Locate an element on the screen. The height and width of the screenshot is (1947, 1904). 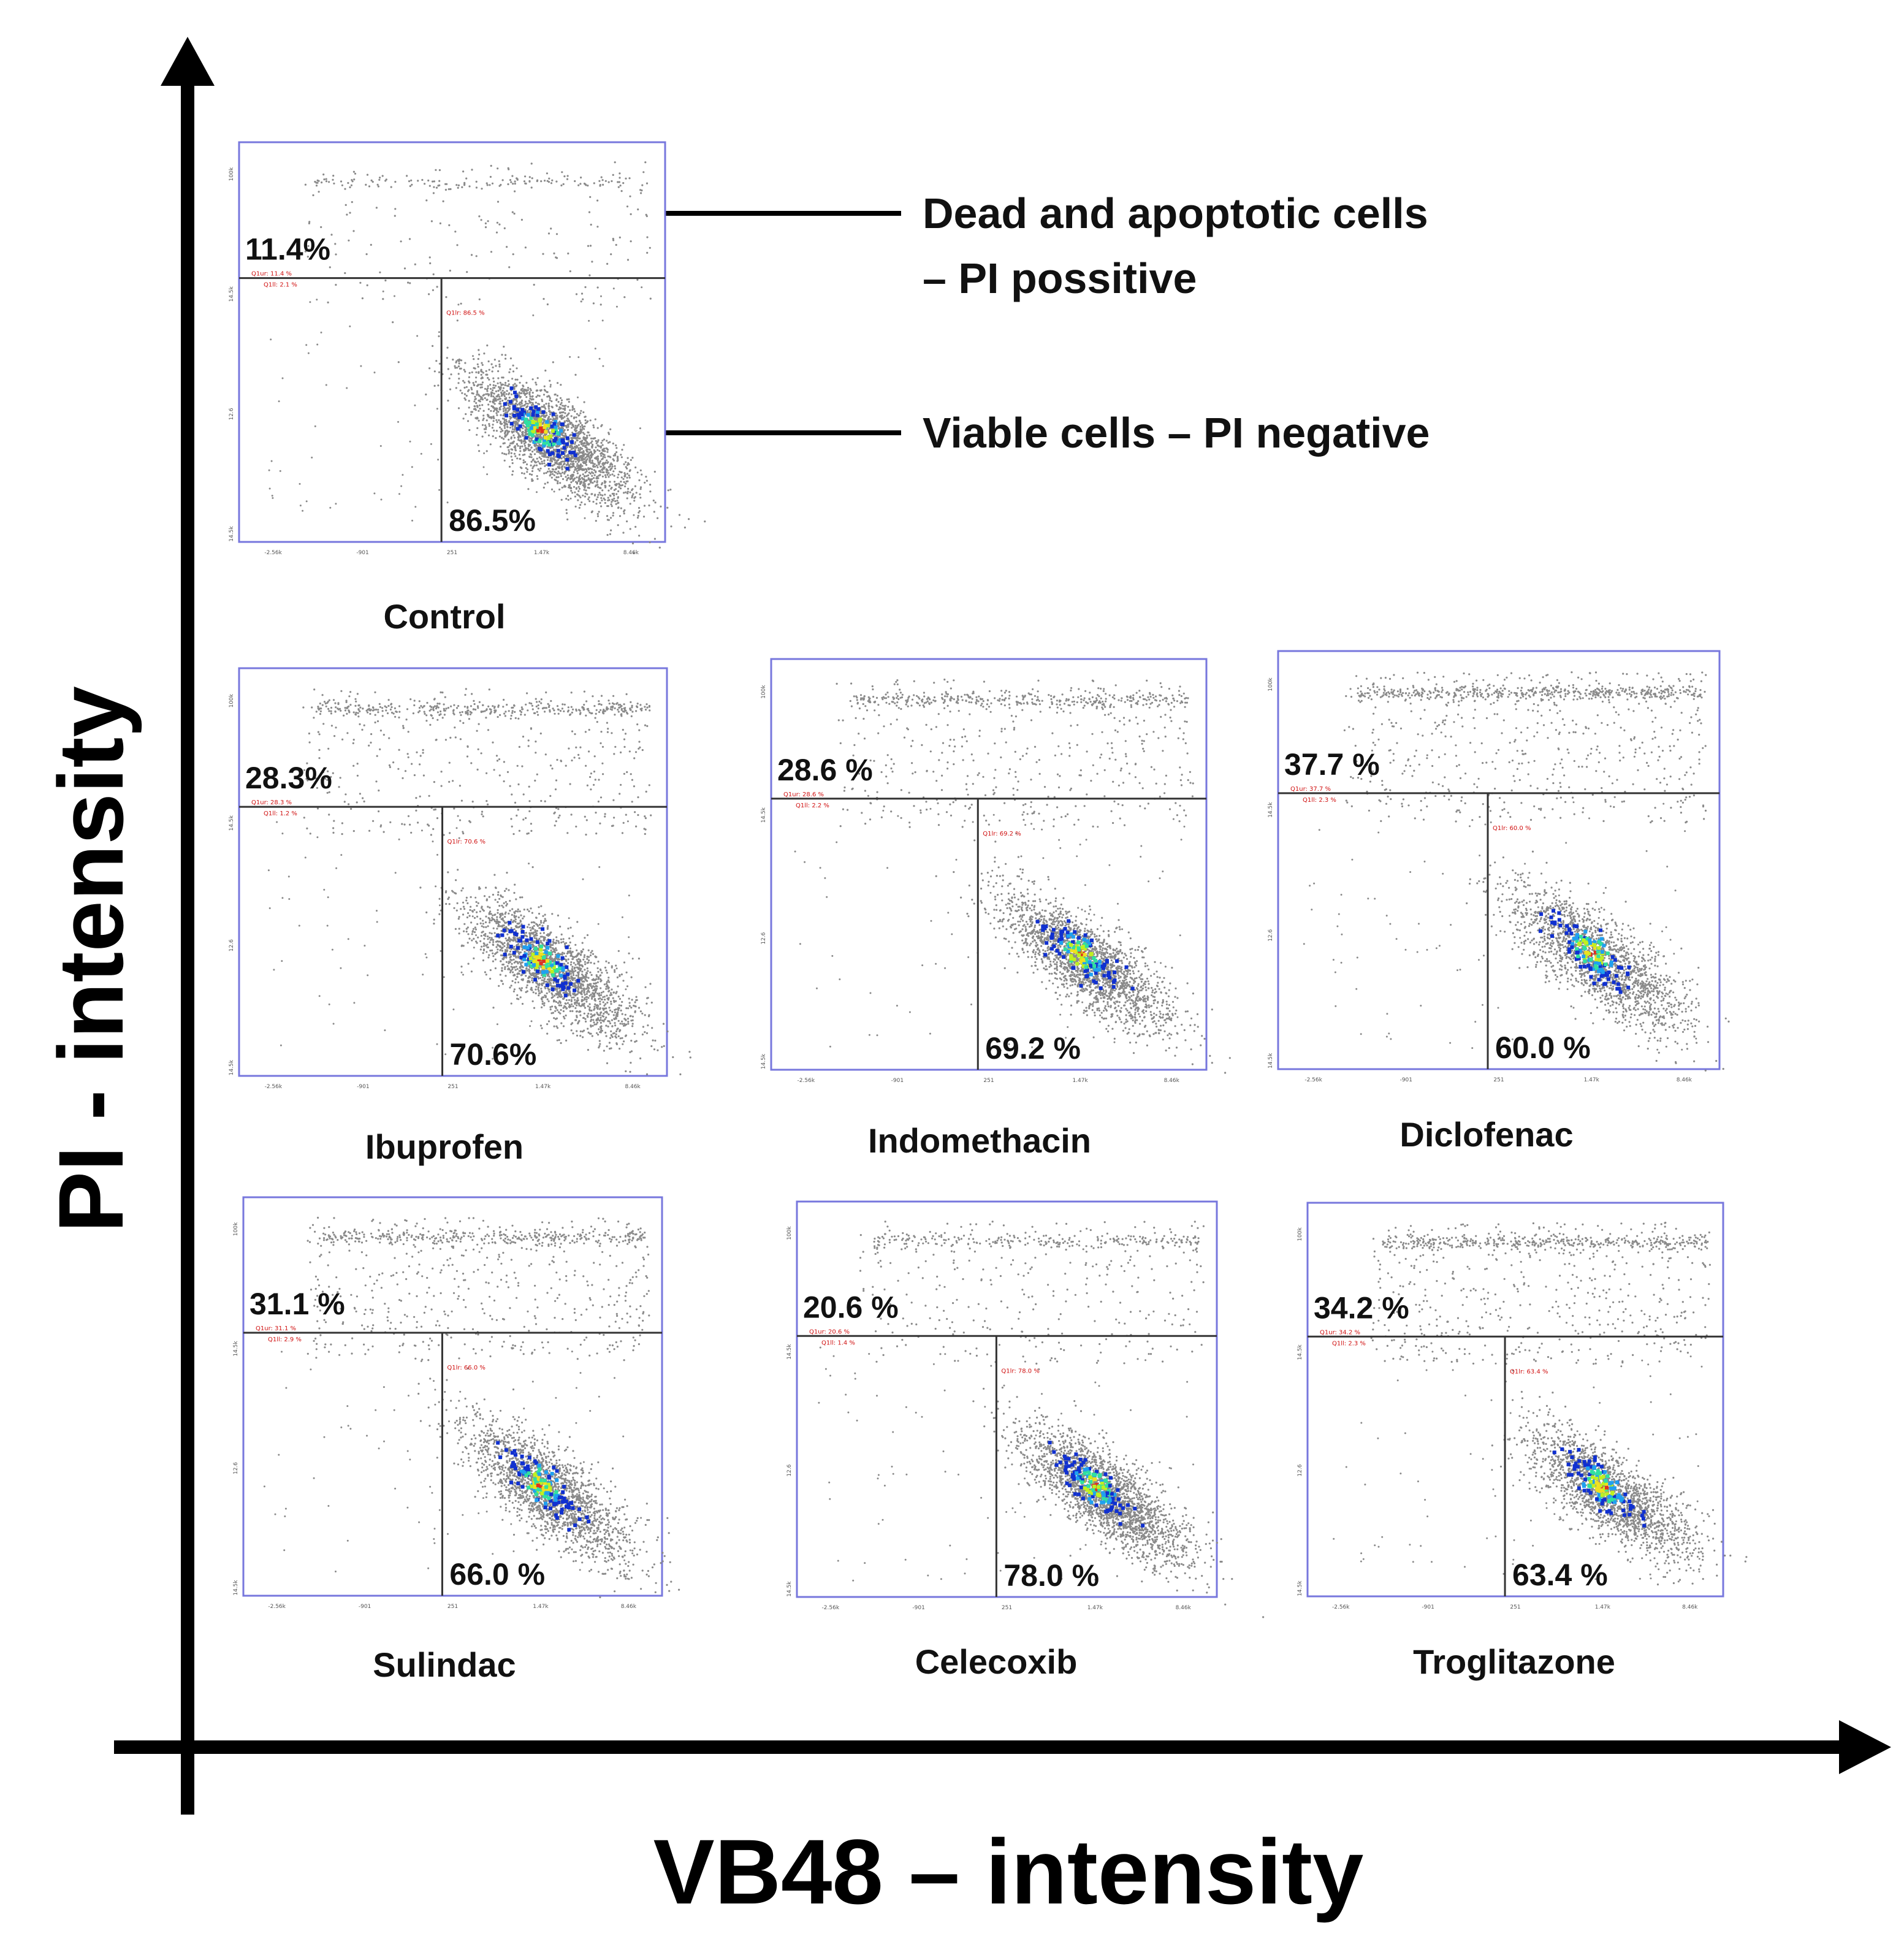
panel-frame is located at coordinates (452, 342).